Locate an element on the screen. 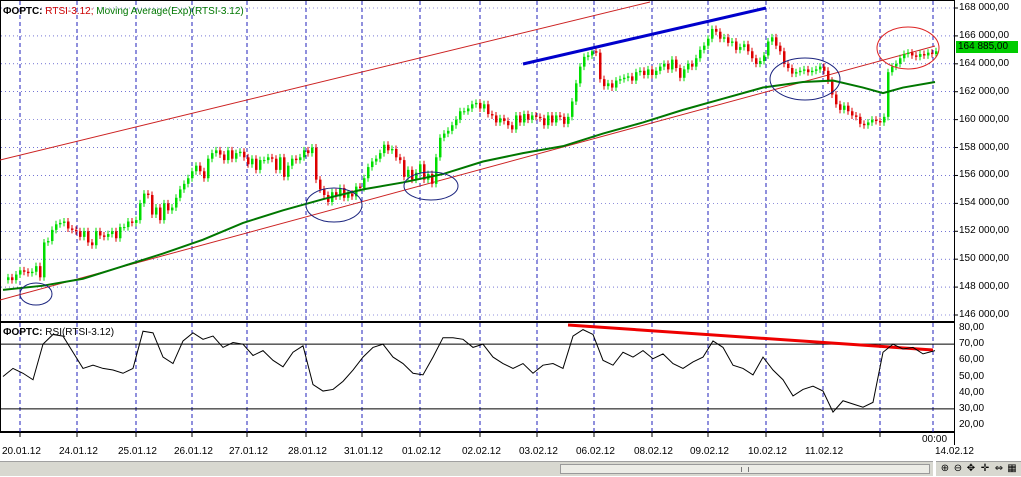  date-tick-label: 24.01.12 is located at coordinates (78, 451).